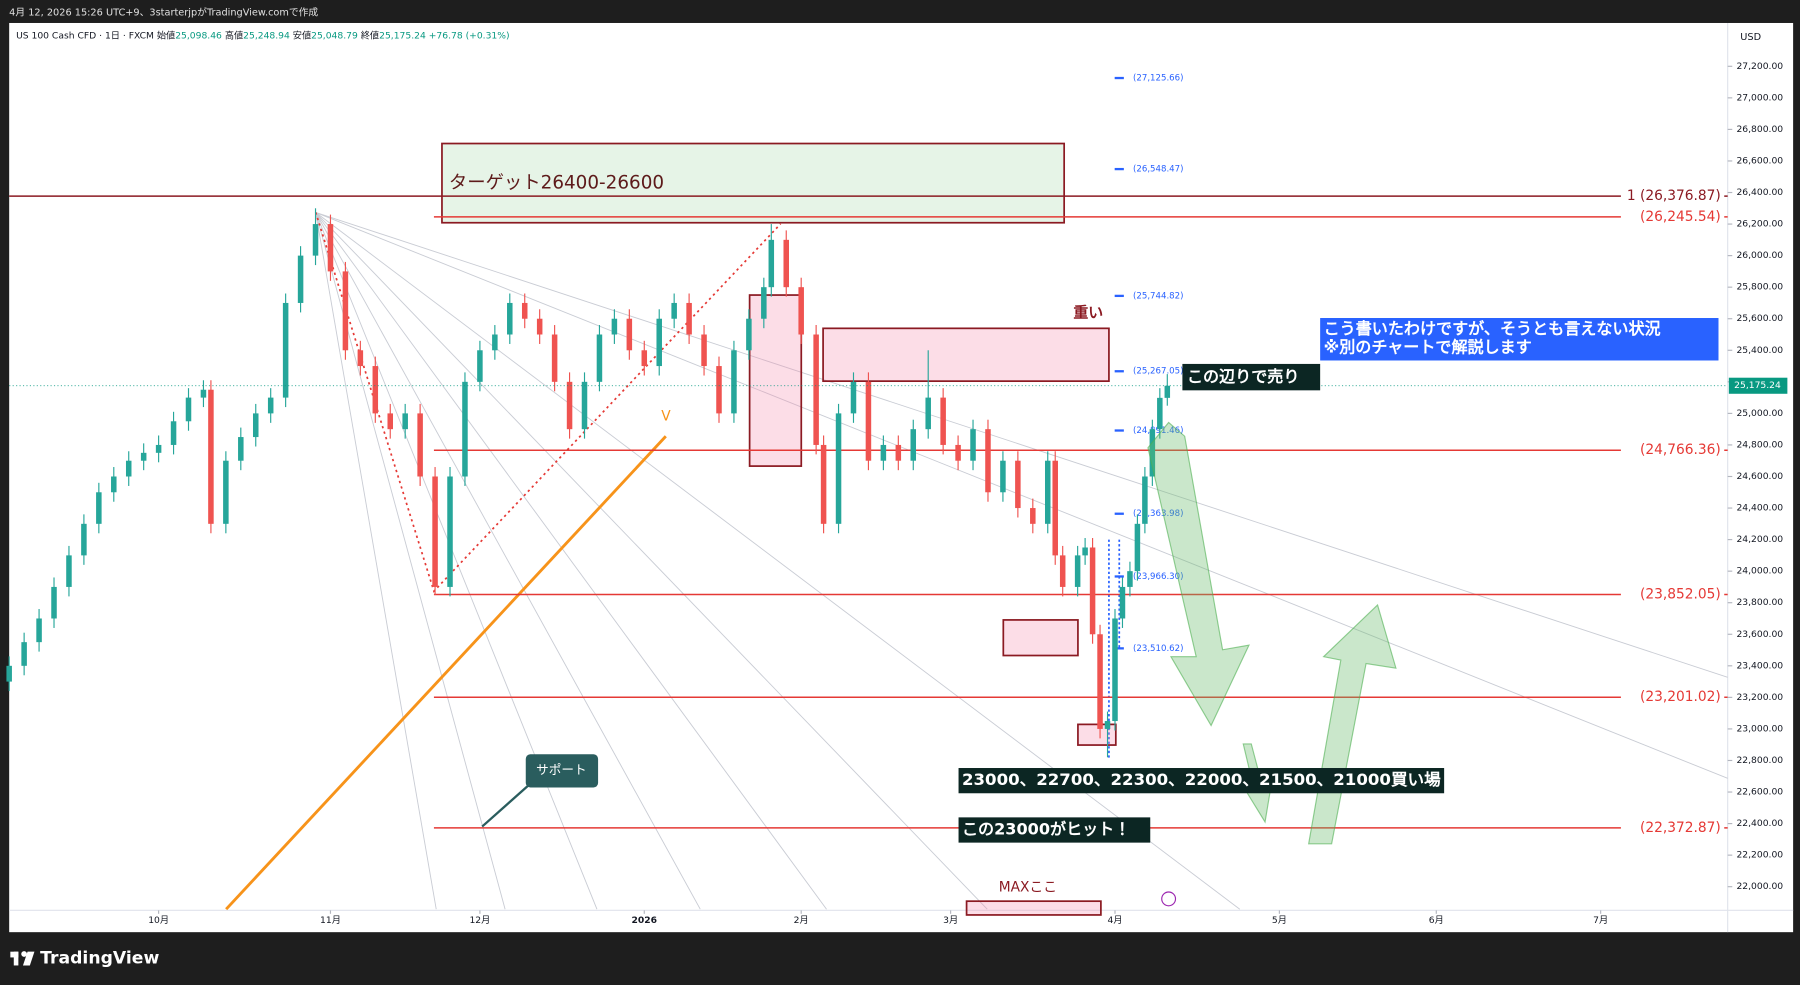 The height and width of the screenshot is (985, 1800). Describe the element at coordinates (1759, 255) in the screenshot. I see `y-tick-label: 26,000.00` at that location.